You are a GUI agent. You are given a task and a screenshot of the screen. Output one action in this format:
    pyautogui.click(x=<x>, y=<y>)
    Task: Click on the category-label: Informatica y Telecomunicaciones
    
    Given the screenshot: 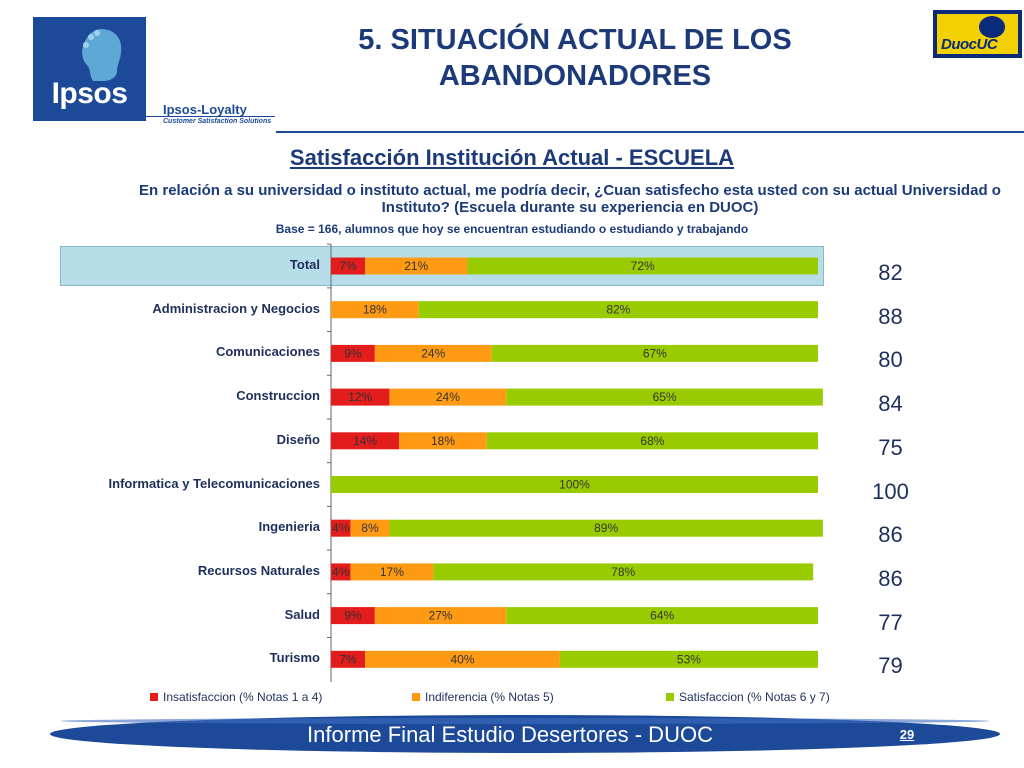 What is the action you would take?
    pyautogui.click(x=214, y=483)
    